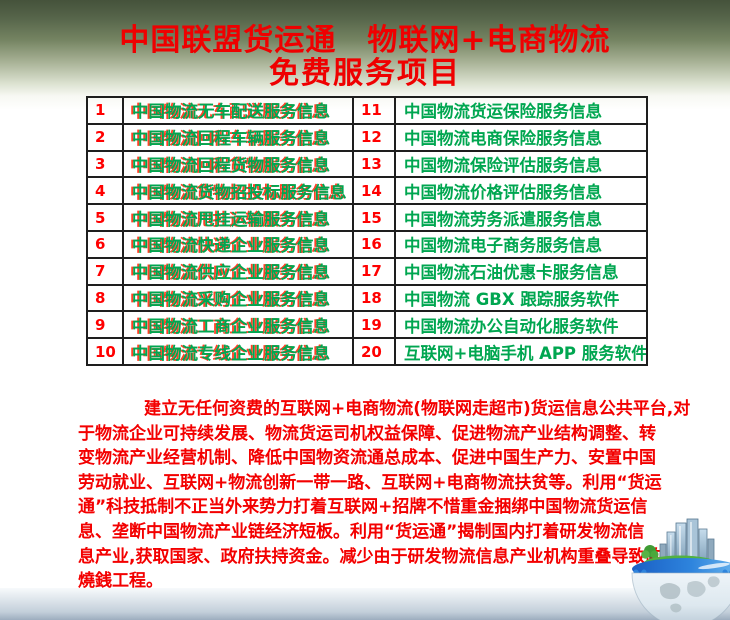  I want to click on paragraph-line: 于物流企业可持续发展、物流货运司机权益保障、促进物流产业结构调整、转, so click(367, 433).